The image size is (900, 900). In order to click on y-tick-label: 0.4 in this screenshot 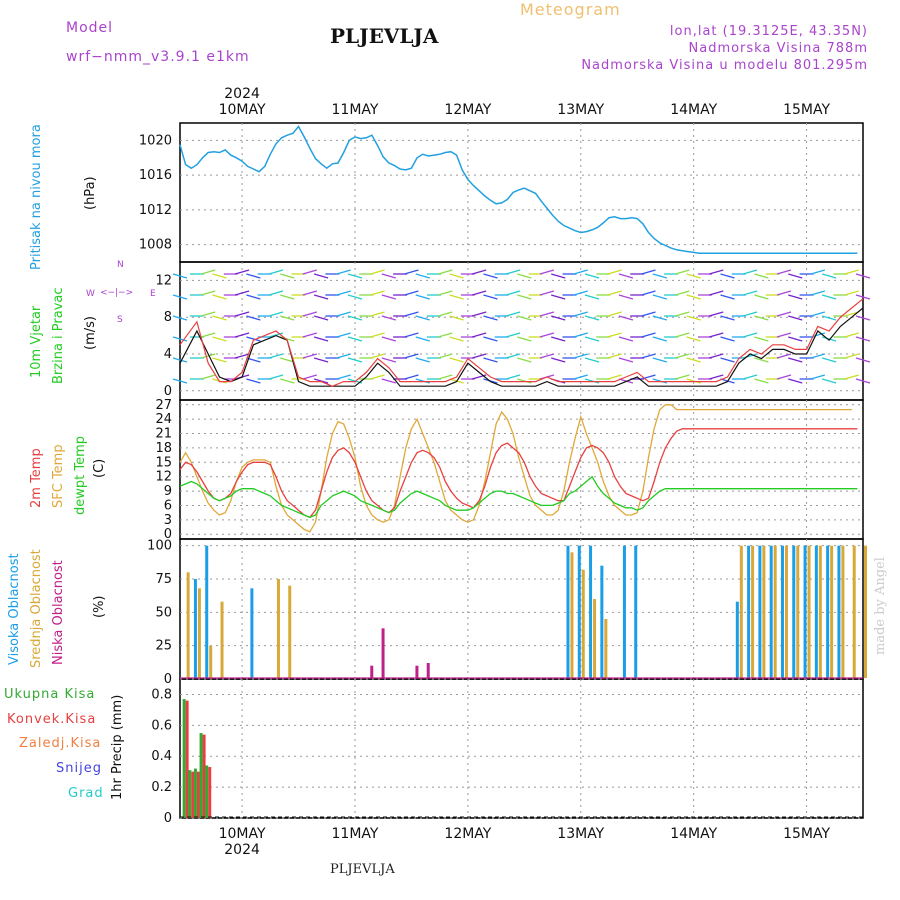, I will do `click(161, 756)`.